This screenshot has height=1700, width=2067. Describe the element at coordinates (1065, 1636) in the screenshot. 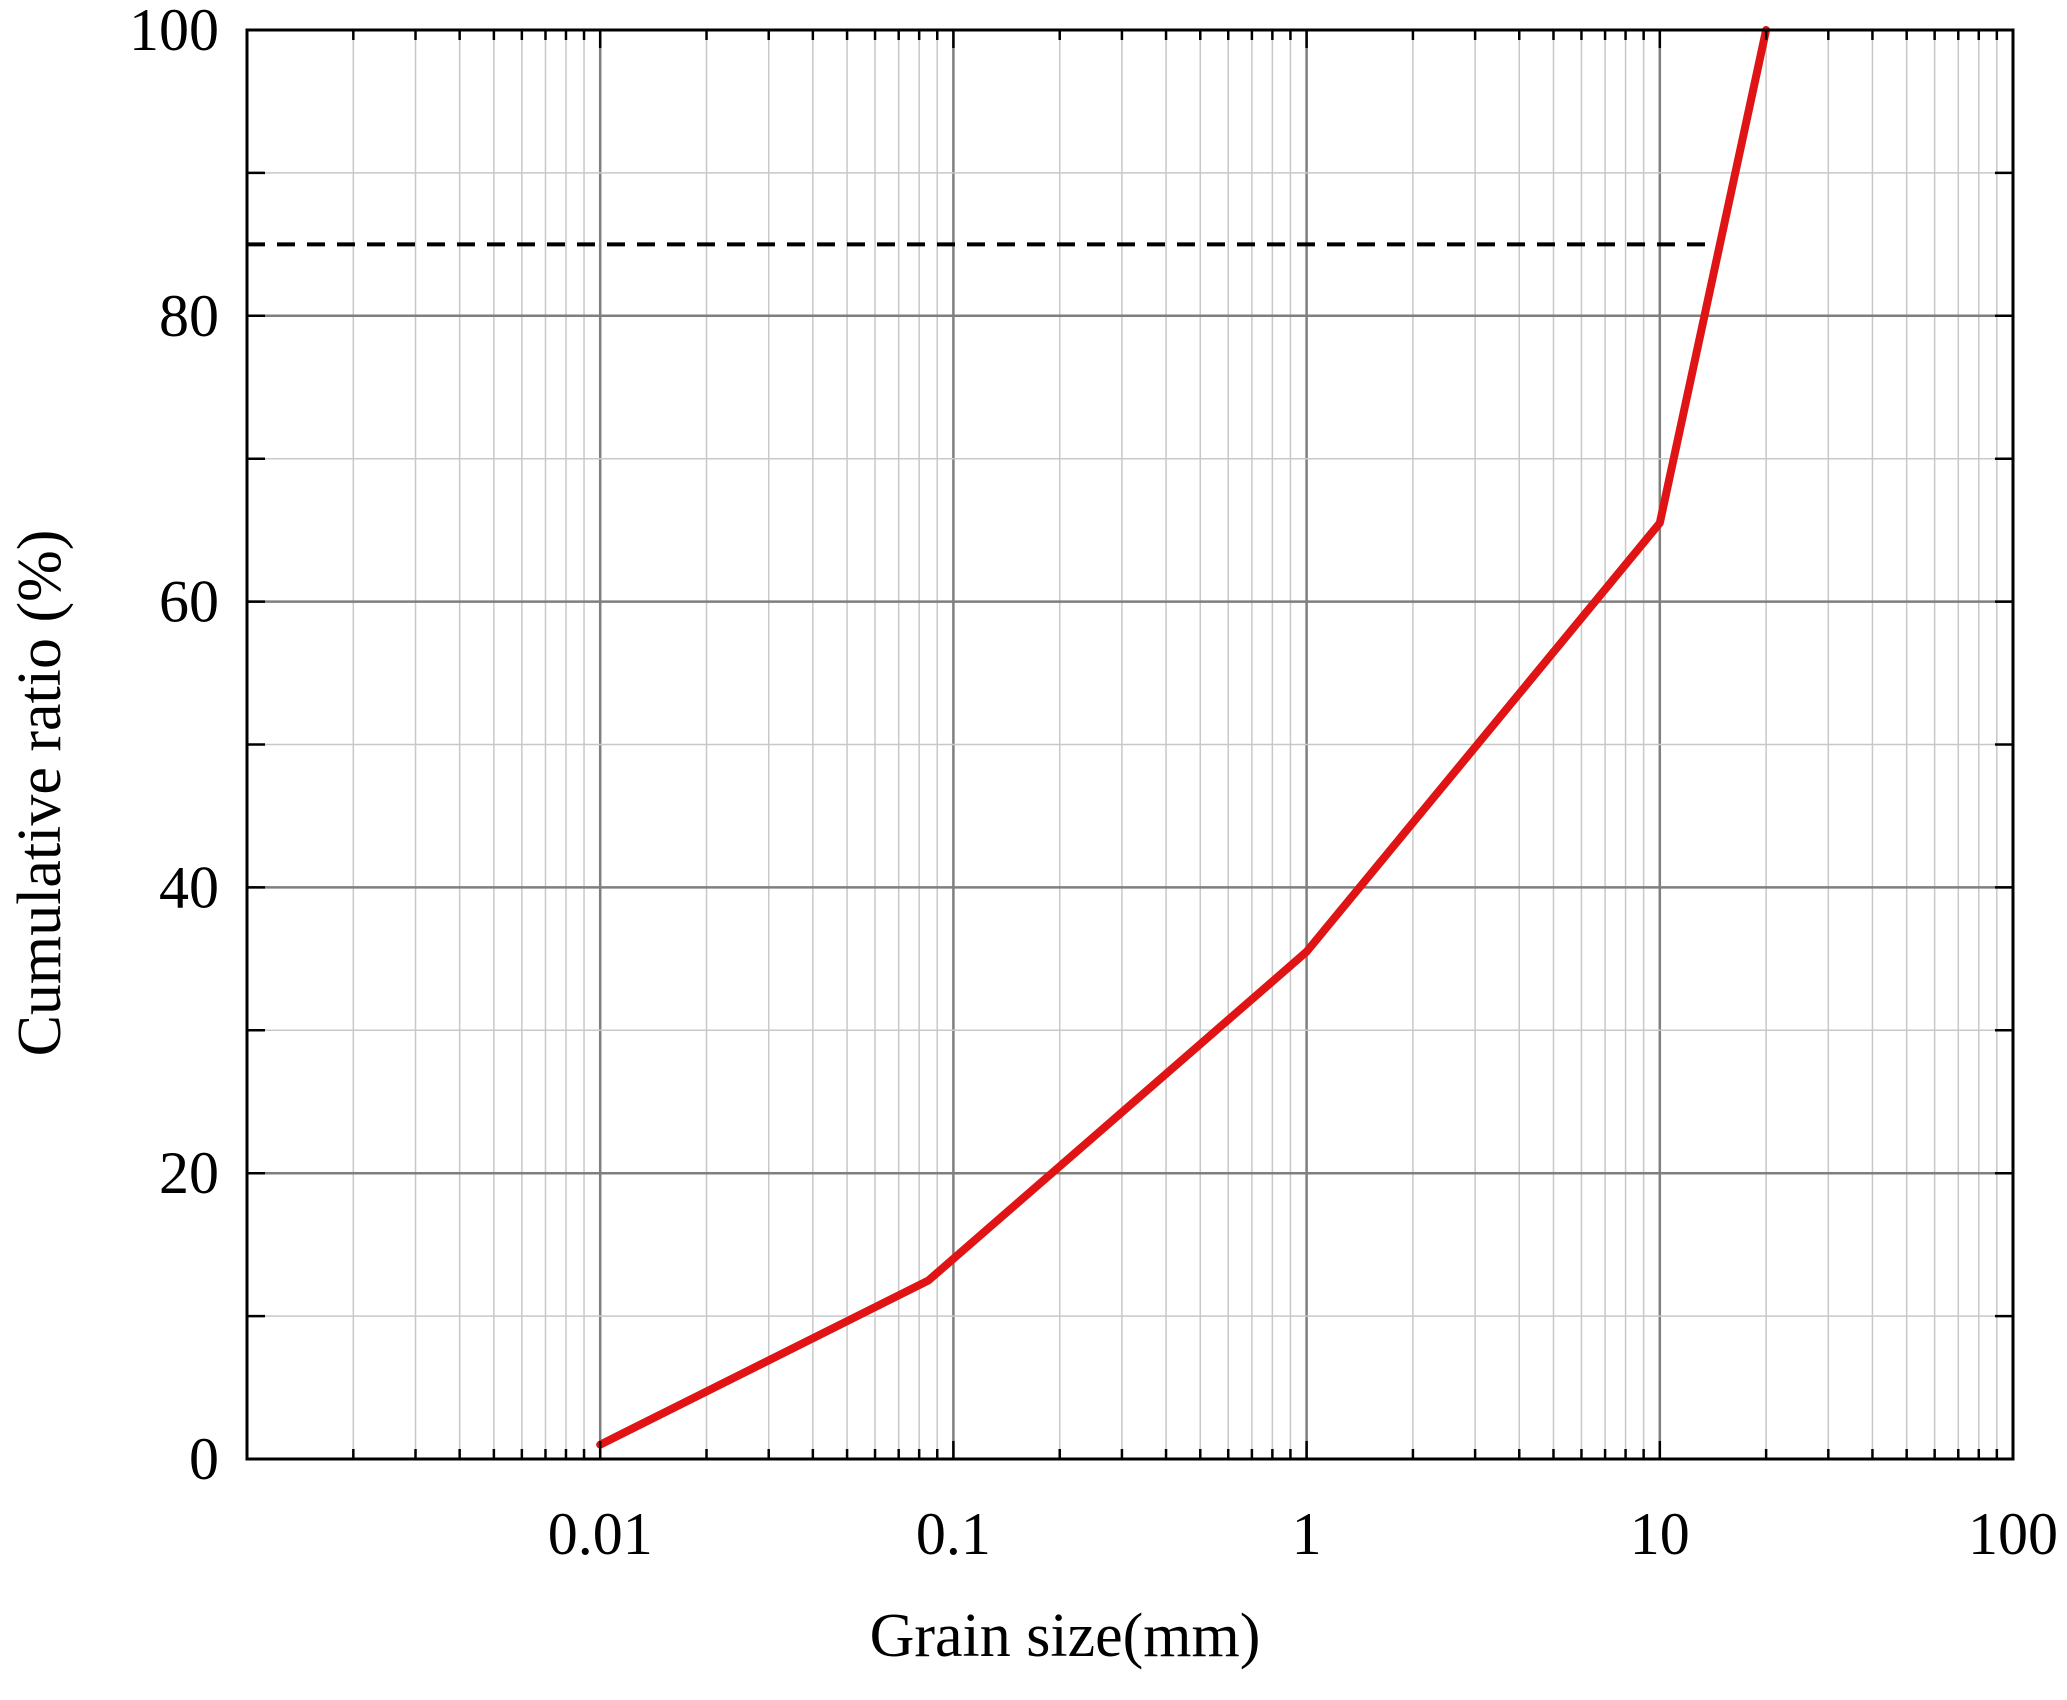

I see `x-axis-title: Grain size(mm)` at that location.